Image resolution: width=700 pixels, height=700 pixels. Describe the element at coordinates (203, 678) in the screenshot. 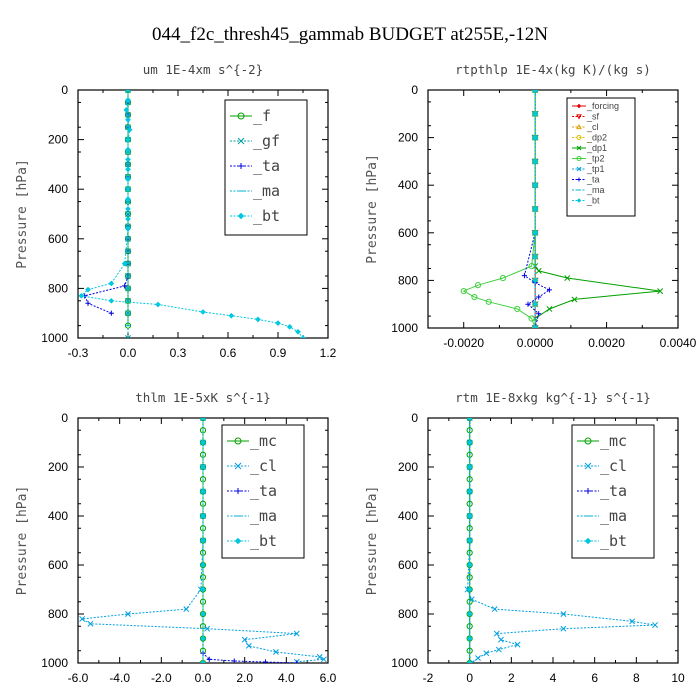

I see `x-tick-label: 0.0` at that location.